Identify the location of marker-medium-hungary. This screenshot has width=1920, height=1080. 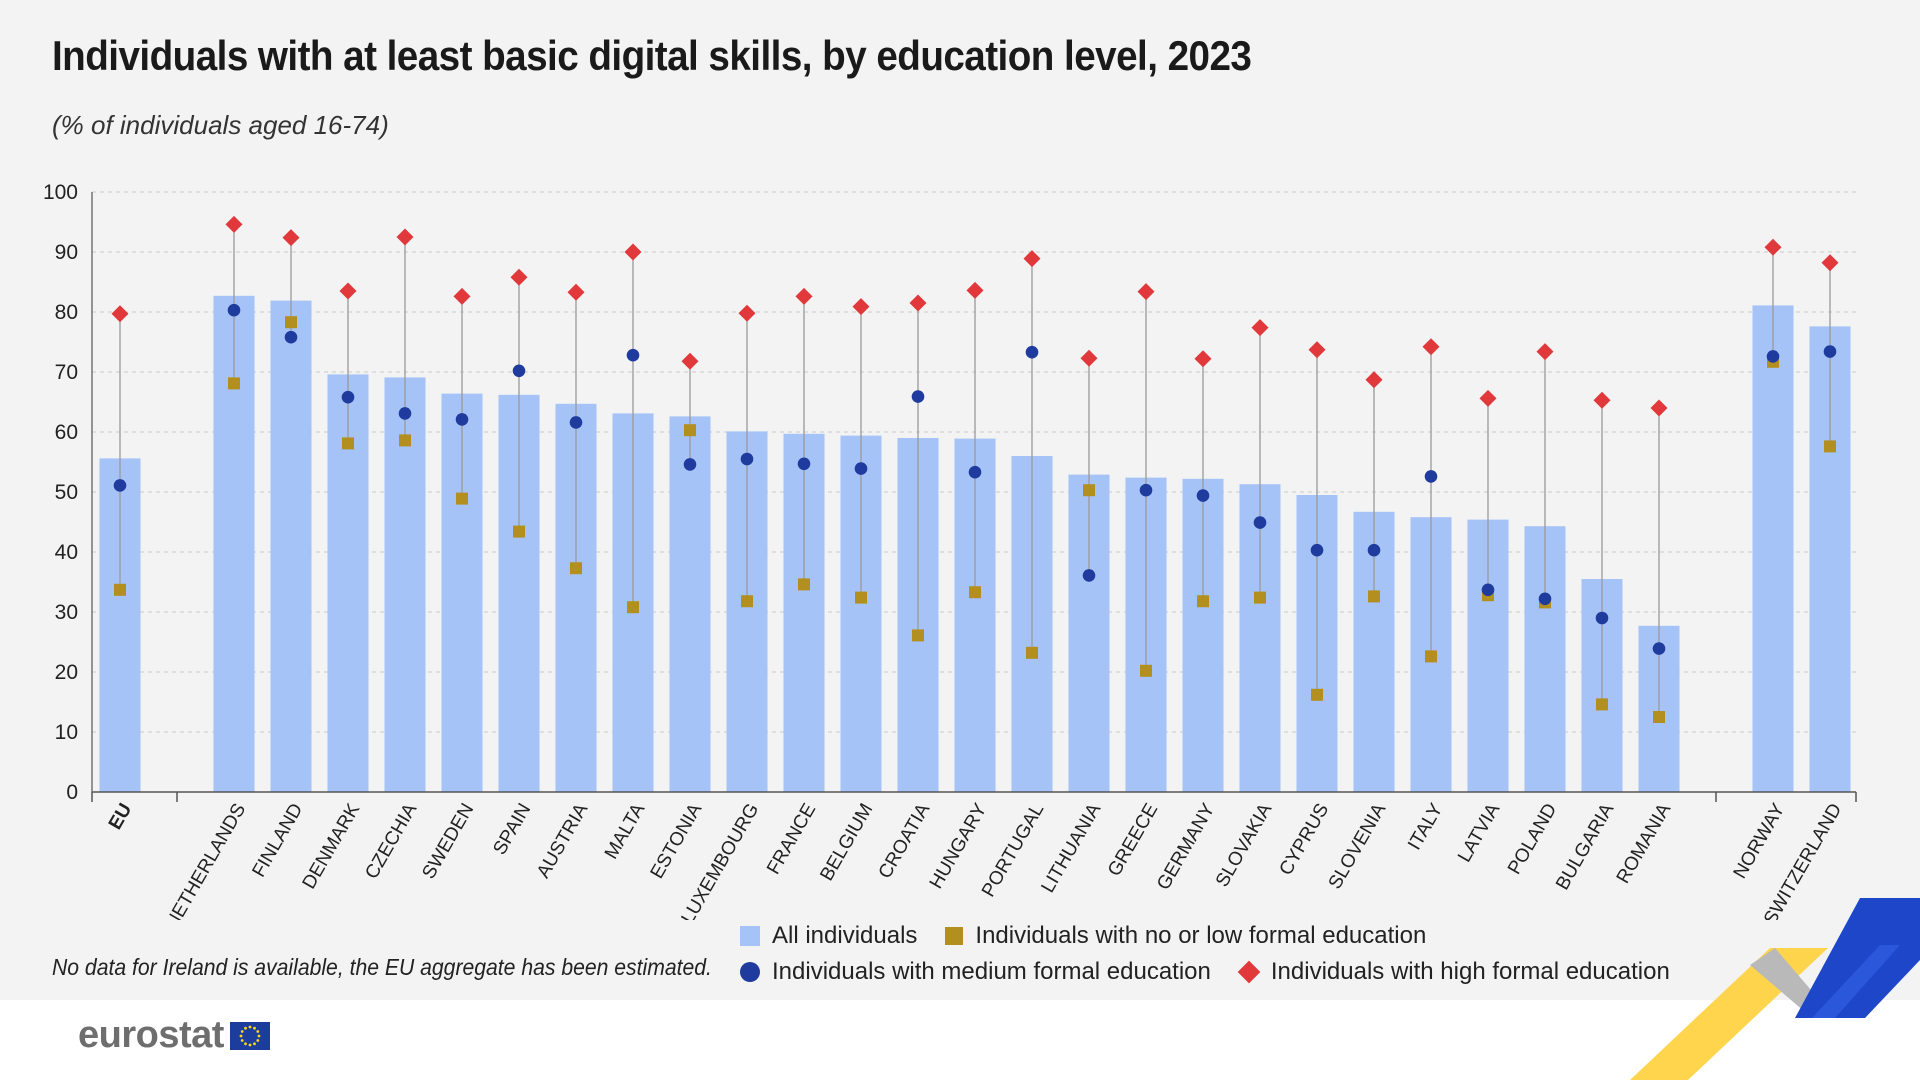
(975, 472).